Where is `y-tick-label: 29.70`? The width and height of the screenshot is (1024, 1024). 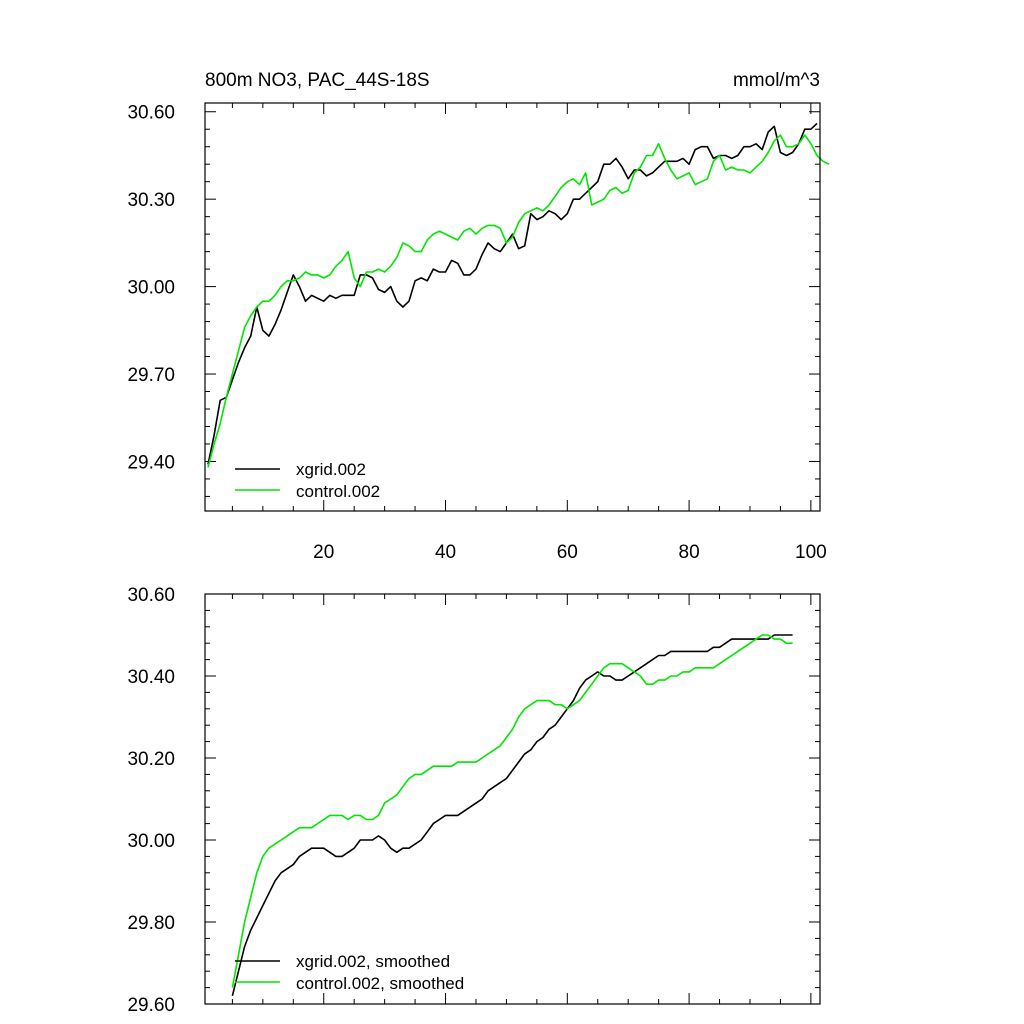 y-tick-label: 29.70 is located at coordinates (151, 375).